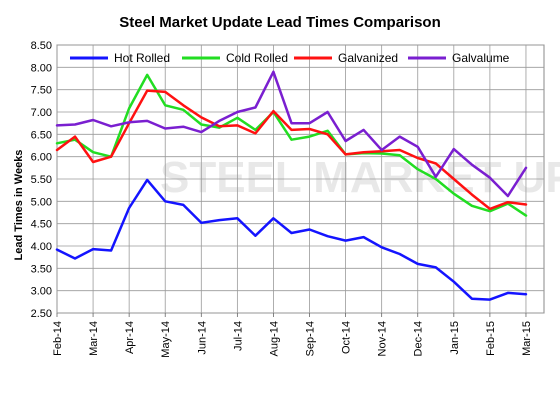  What do you see at coordinates (257, 58) in the screenshot?
I see `legend-label-cold-rolled: Cold Rolled` at bounding box center [257, 58].